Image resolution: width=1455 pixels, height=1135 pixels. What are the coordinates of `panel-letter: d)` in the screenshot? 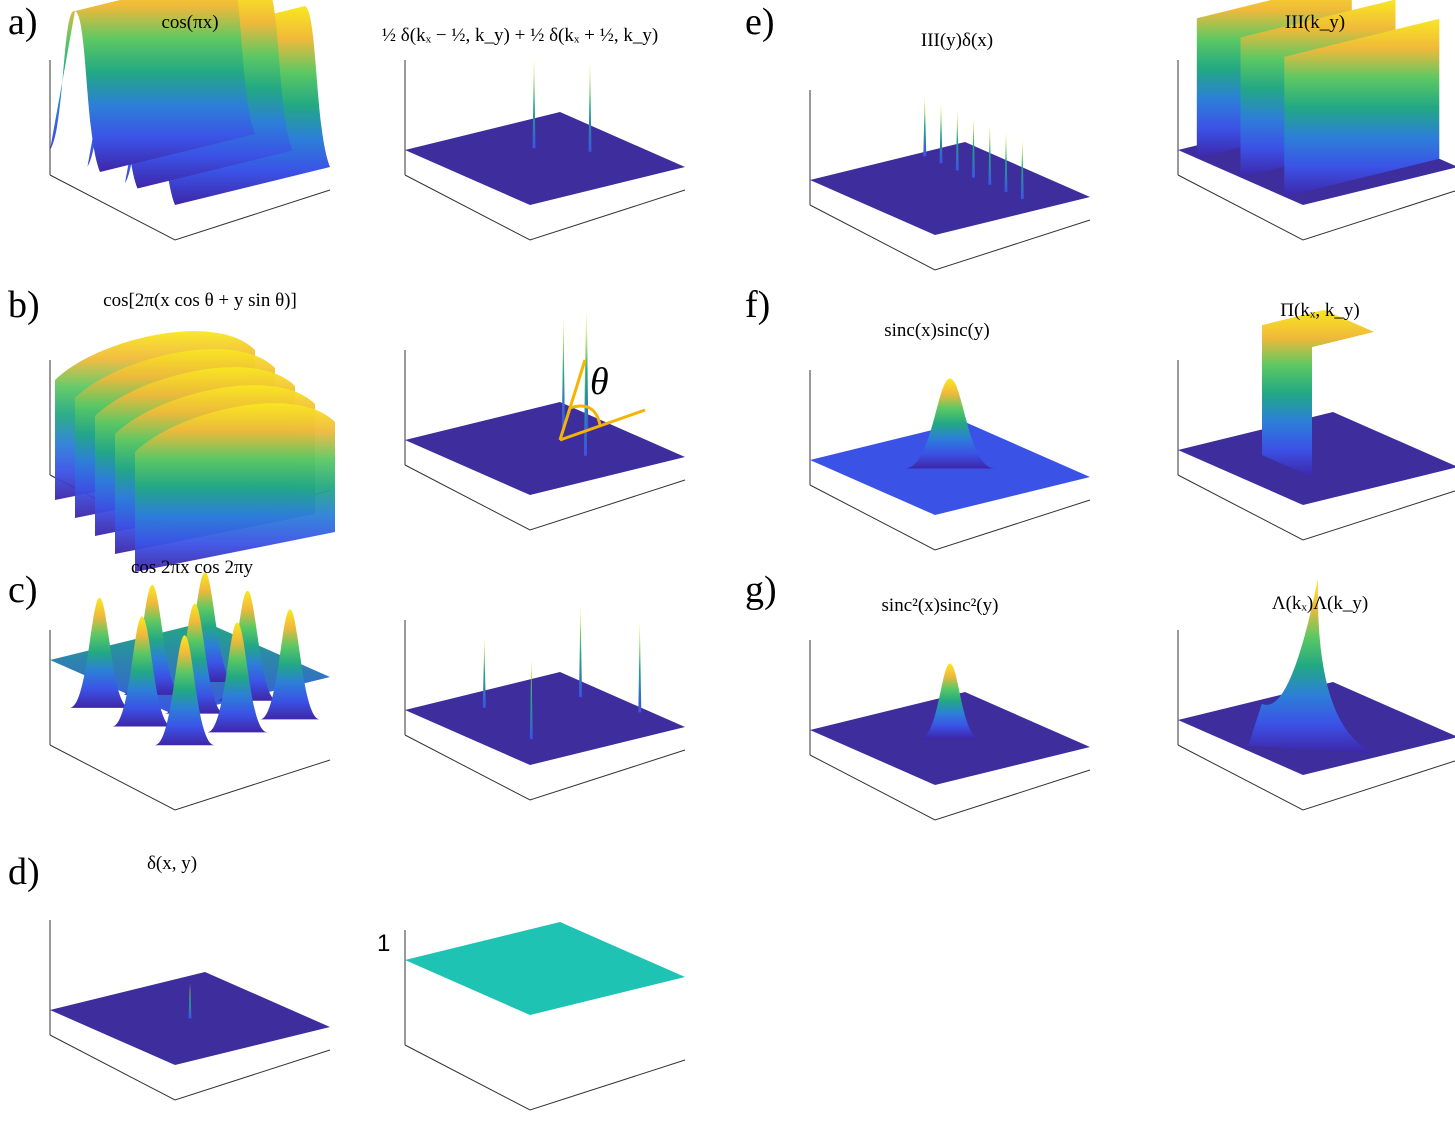 It's located at (24, 872).